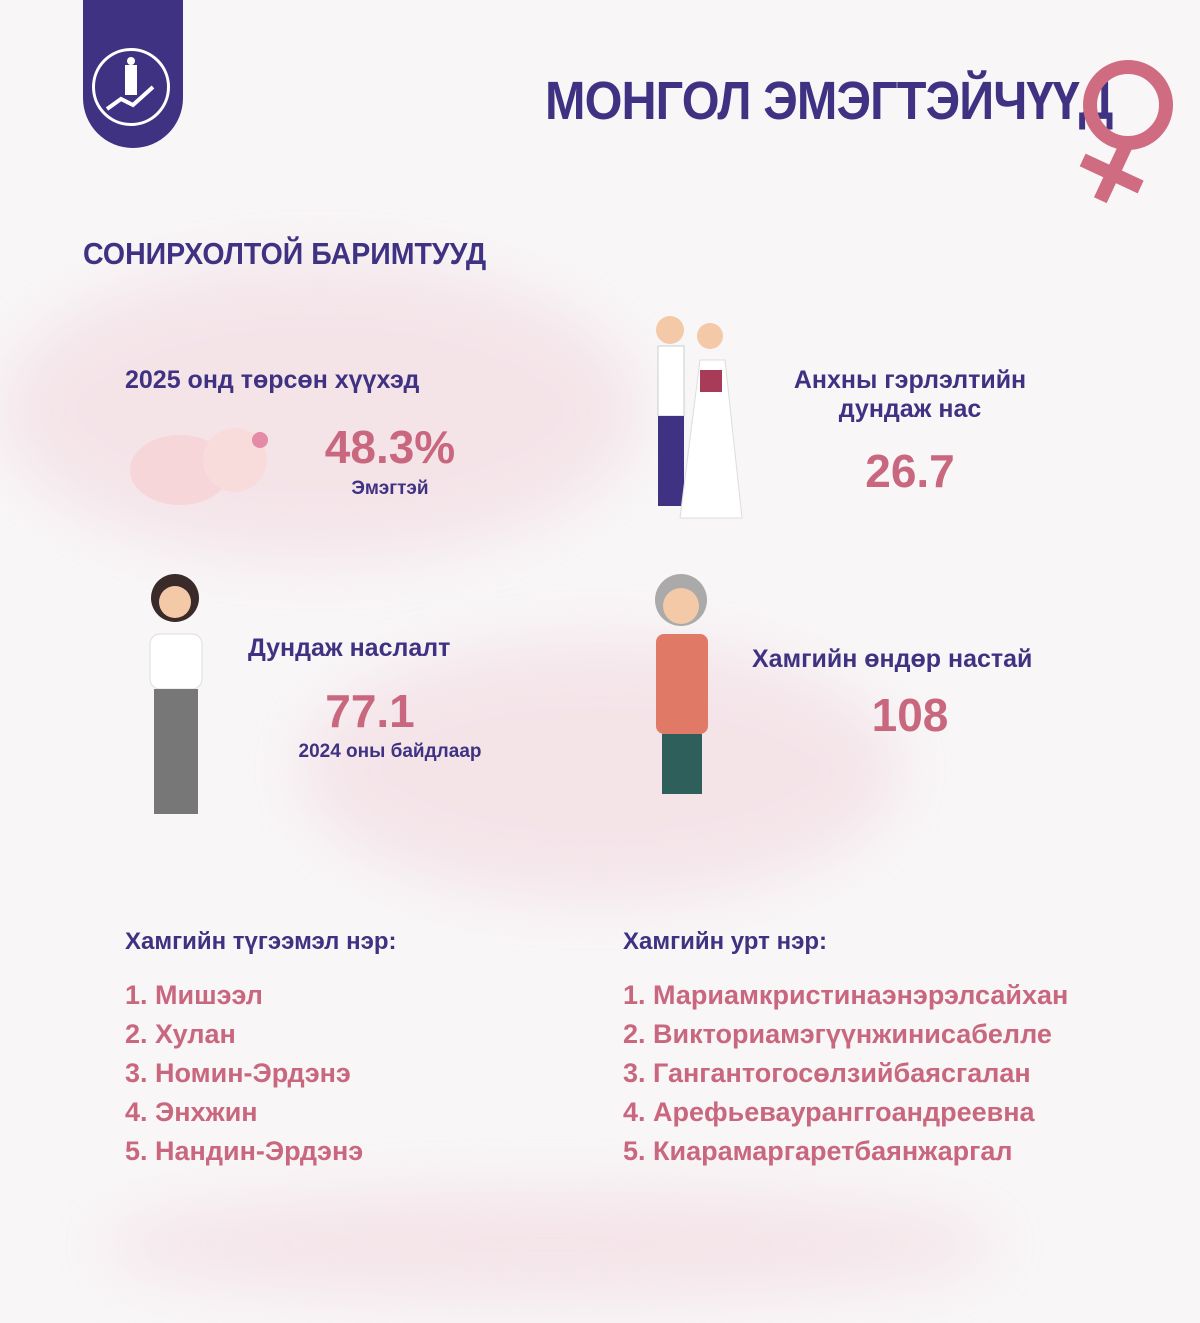 Image resolution: width=1200 pixels, height=1323 pixels. Describe the element at coordinates (390, 488) in the screenshot. I see `births-note: Эмэгтэй` at that location.